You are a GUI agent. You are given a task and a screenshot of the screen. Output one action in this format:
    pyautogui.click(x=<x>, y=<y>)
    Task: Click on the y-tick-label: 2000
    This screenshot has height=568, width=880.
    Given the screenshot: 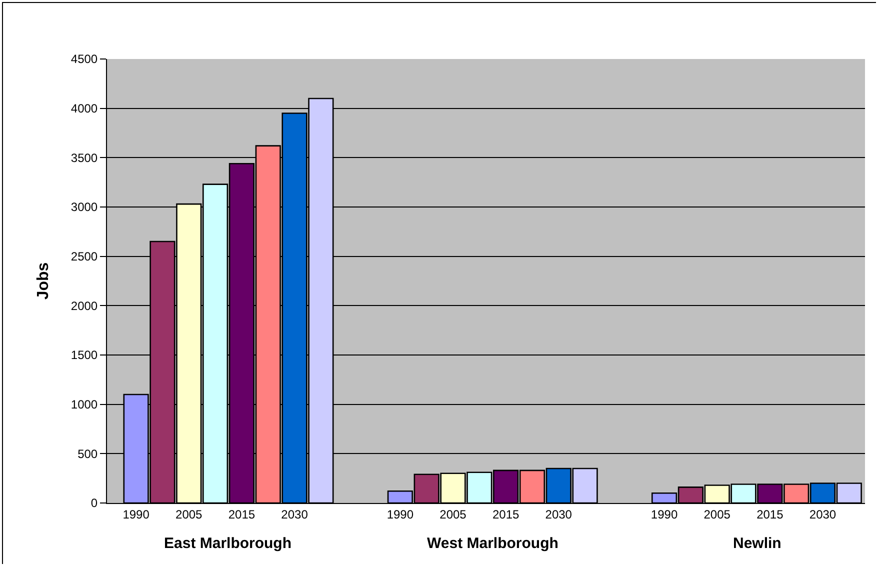 What is the action you would take?
    pyautogui.click(x=84, y=305)
    